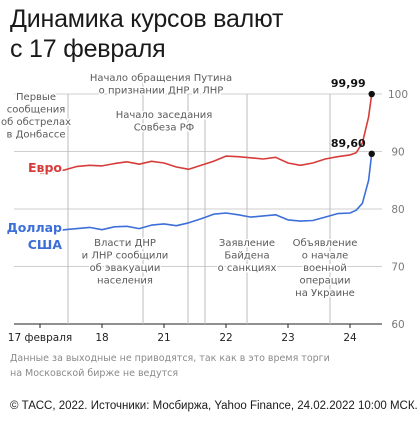  I want to click on event-annotation-line: Байдена, so click(246, 256).